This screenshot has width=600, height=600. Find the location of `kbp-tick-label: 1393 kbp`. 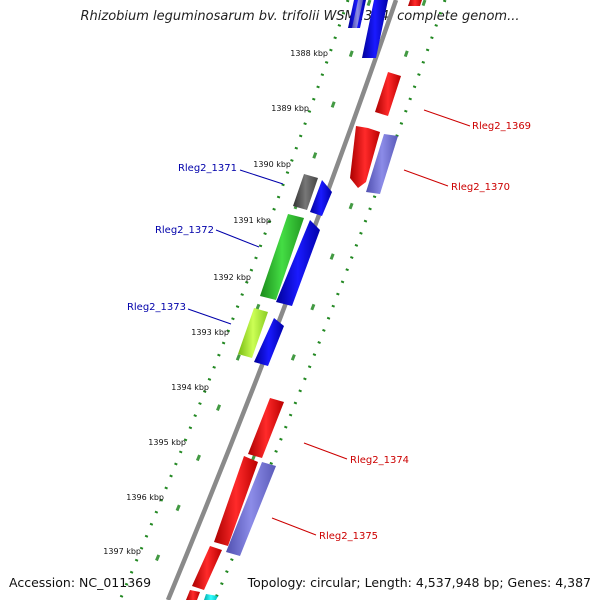

kbp-tick-label: 1393 kbp is located at coordinates (210, 332).